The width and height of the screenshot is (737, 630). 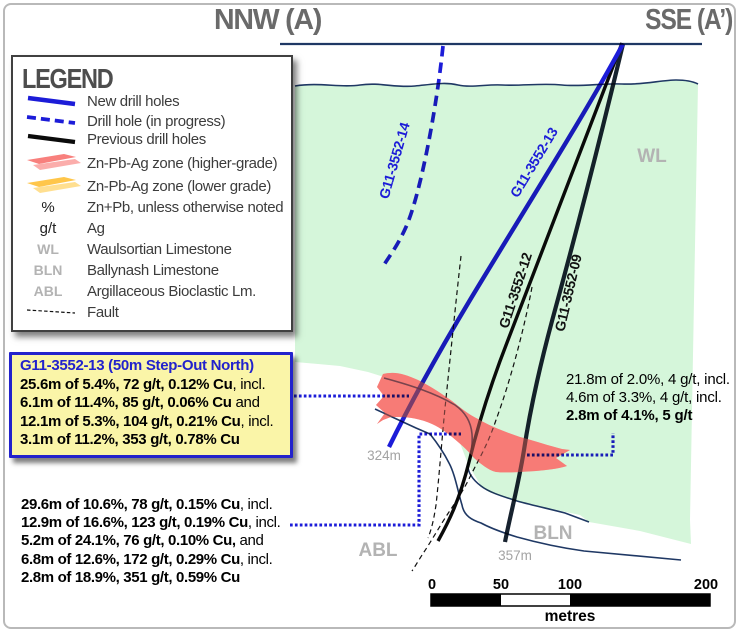 What do you see at coordinates (501, 585) in the screenshot?
I see `svg-text: 50` at bounding box center [501, 585].